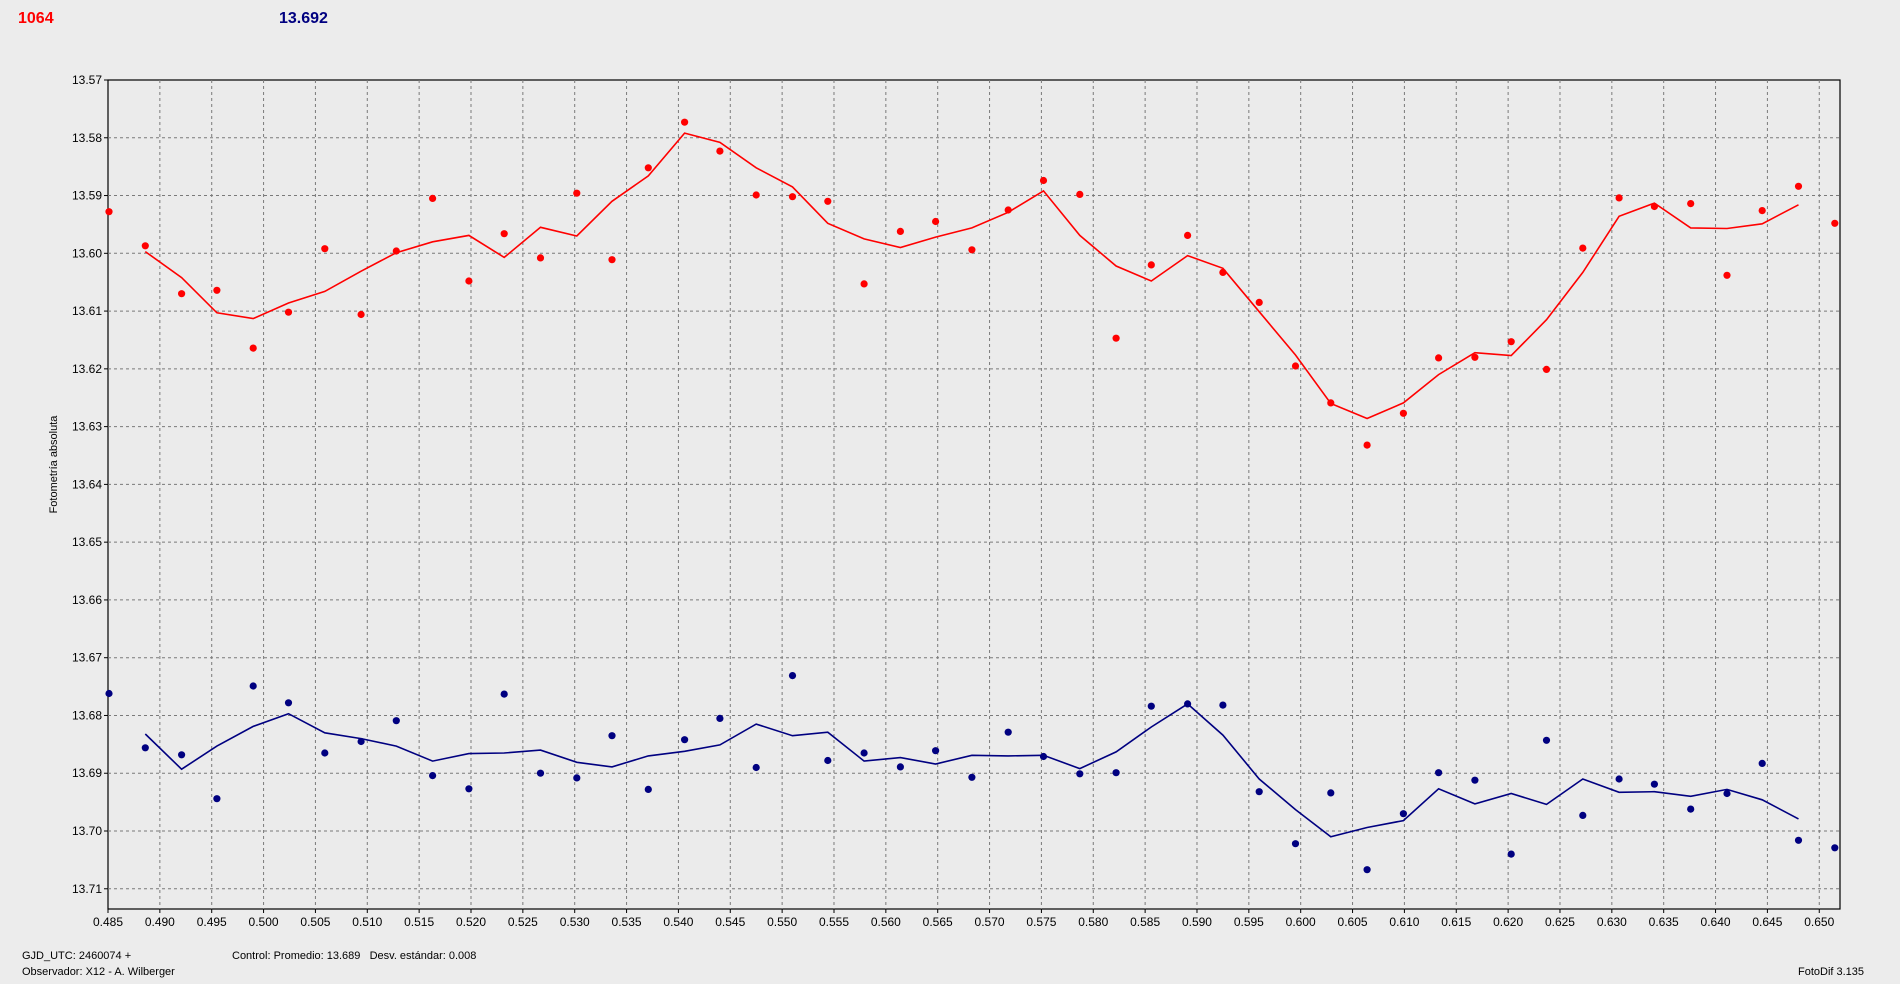 Image resolution: width=1900 pixels, height=984 pixels. What do you see at coordinates (834, 922) in the screenshot?
I see `x-tick-label: 0.555` at bounding box center [834, 922].